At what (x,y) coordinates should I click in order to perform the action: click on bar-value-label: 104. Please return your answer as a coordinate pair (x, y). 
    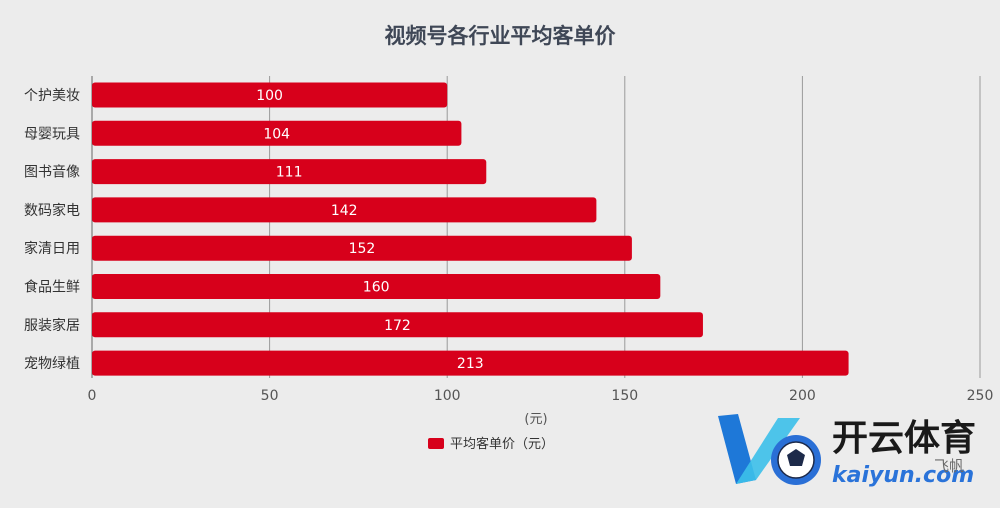
    Looking at the image, I should click on (276, 134).